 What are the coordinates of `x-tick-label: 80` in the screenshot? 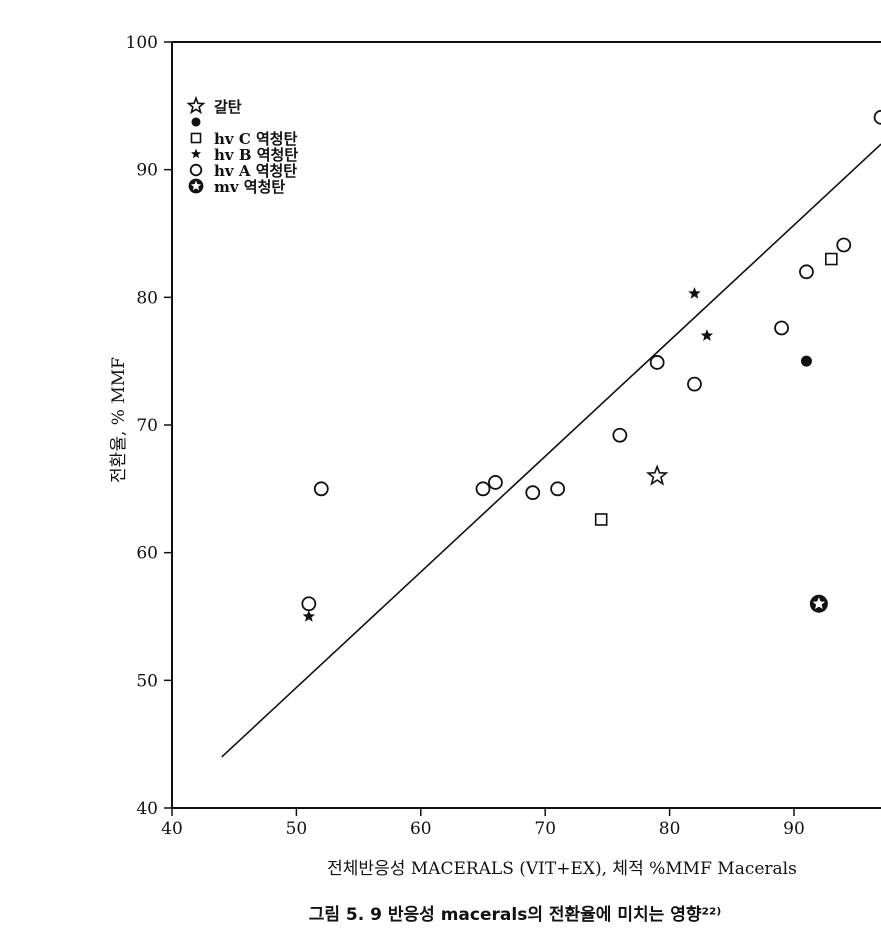 It's located at (670, 829).